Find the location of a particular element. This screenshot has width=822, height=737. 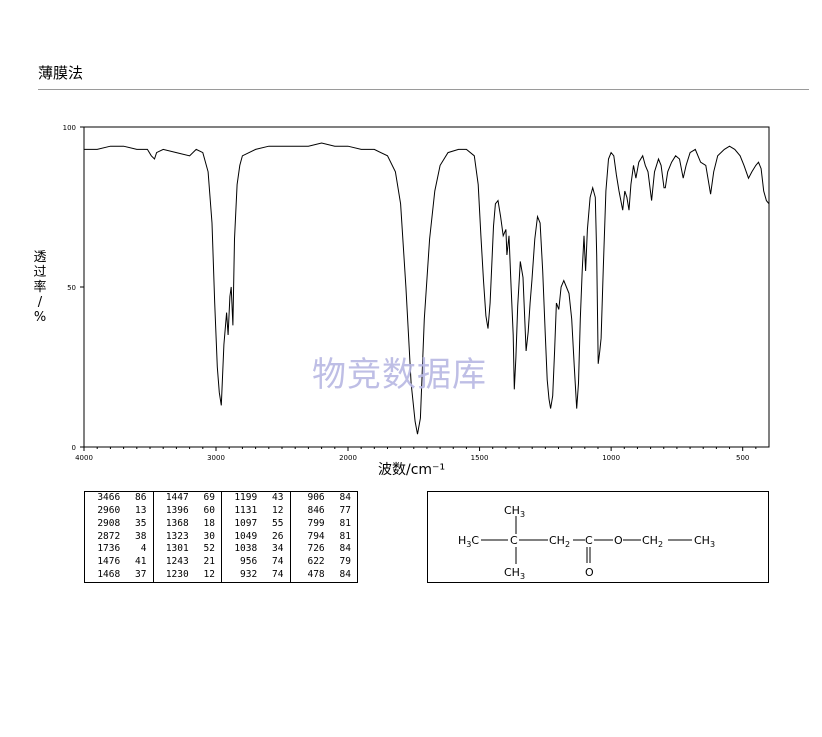

peak-table-row: 1468 37 1230 12 932 74 478 84 is located at coordinates (221, 576).